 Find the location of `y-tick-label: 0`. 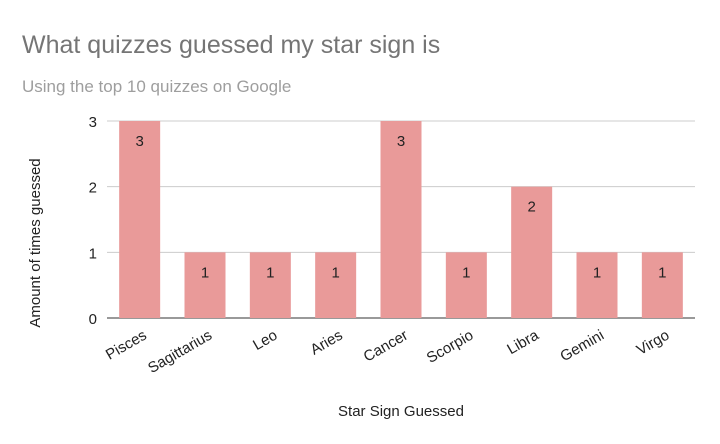

y-tick-label: 0 is located at coordinates (93, 319).